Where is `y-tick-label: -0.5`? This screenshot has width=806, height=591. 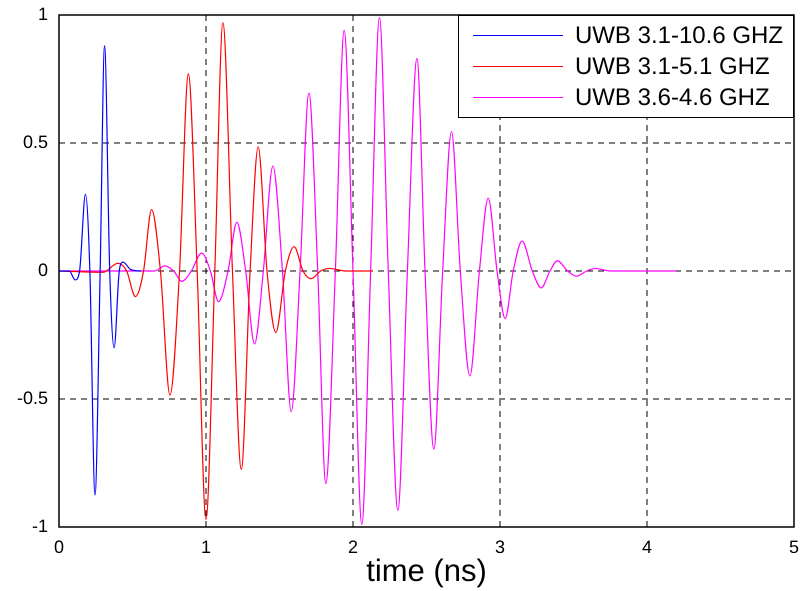 y-tick-label: -0.5 is located at coordinates (32, 398).